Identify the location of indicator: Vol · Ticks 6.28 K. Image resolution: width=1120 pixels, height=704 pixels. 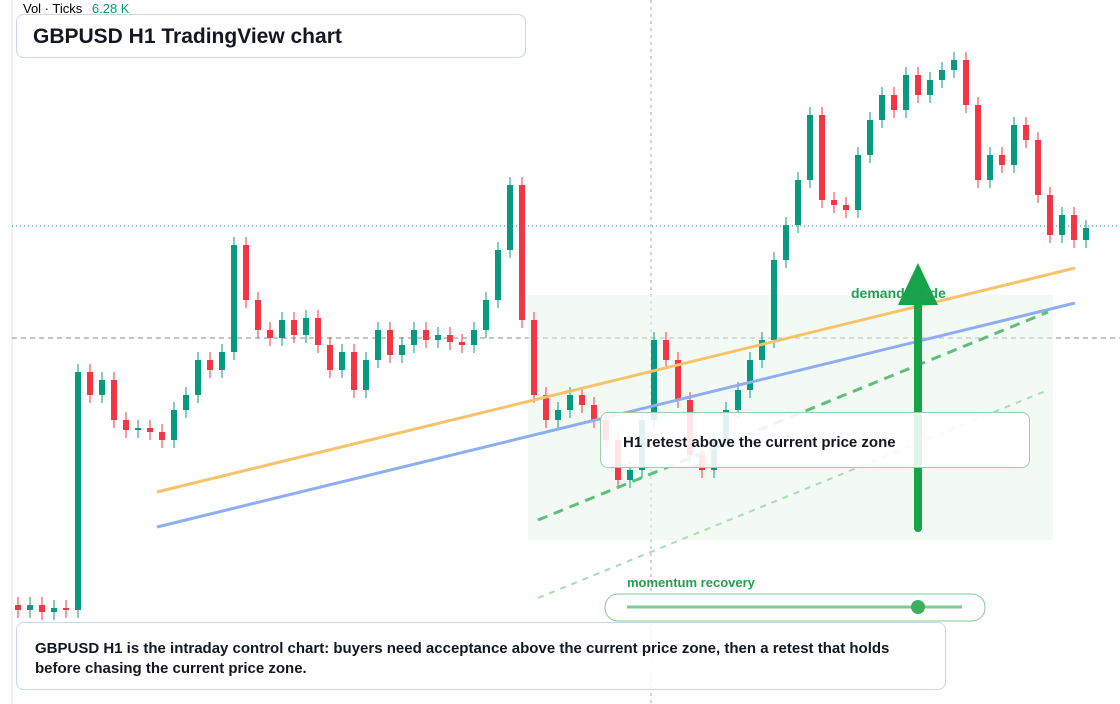
(76, 8).